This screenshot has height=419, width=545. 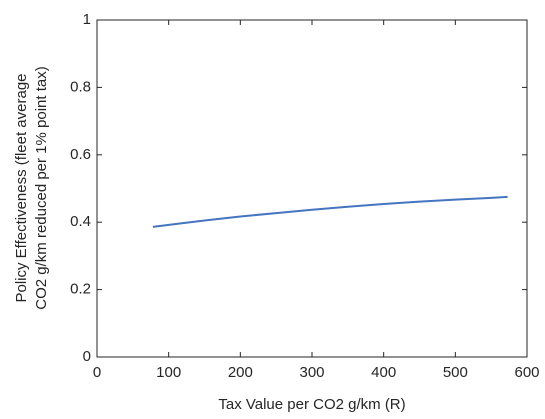 I want to click on y-axis-label-line: CO2 g/km reduced per 1% point tax), so click(x=41, y=187).